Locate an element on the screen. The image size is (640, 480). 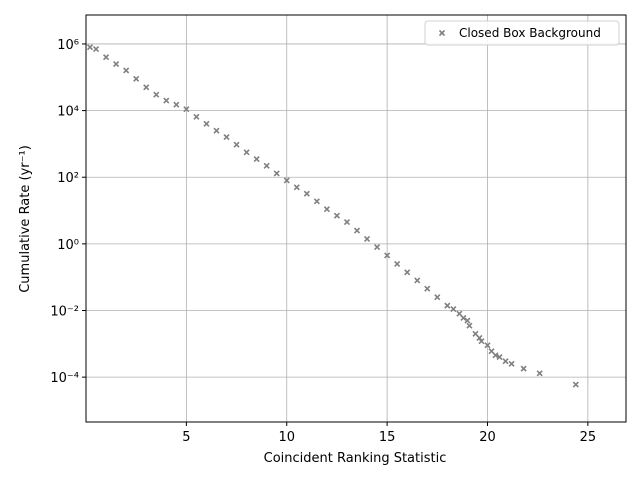
x-tick-label: 10 is located at coordinates (286, 437).